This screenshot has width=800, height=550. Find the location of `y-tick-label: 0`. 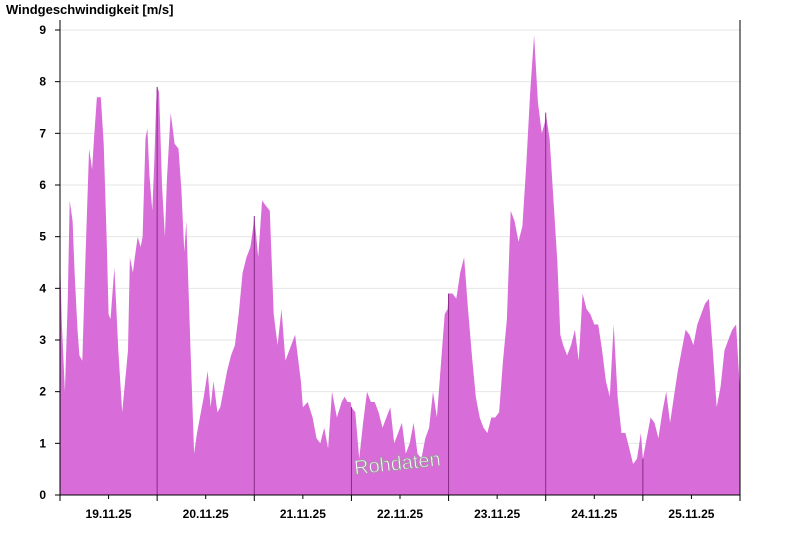

y-tick-label: 0 is located at coordinates (42, 495).